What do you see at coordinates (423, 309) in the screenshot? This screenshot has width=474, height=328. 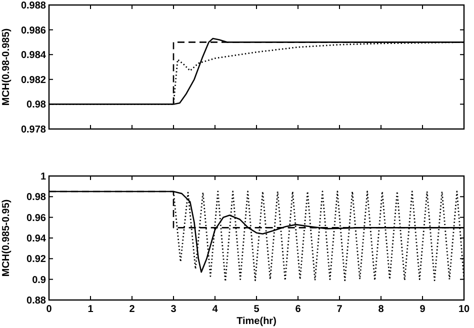 I see `x-tick-label: 9` at bounding box center [423, 309].